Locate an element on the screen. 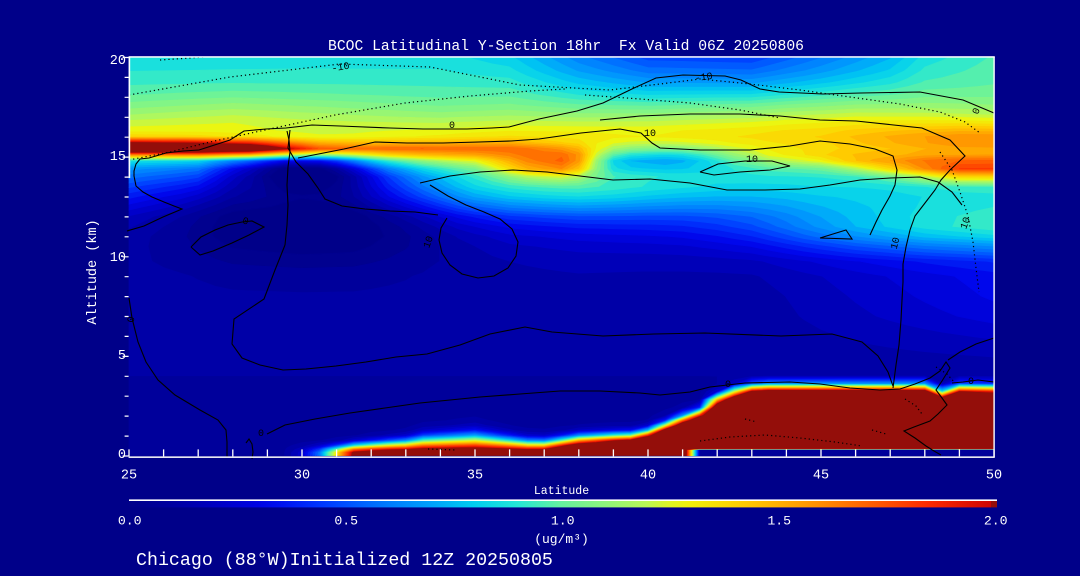 This screenshot has width=1080, height=576. svg-text: Latitude is located at coordinates (561, 491).